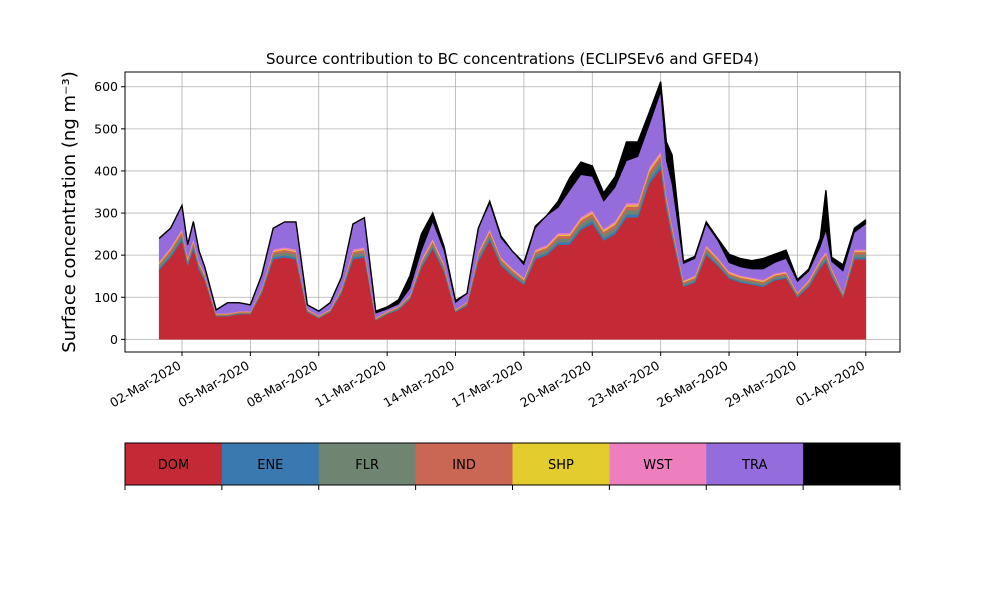 Image resolution: width=1000 pixels, height=600 pixels. I want to click on legend-frame, so click(512, 464).